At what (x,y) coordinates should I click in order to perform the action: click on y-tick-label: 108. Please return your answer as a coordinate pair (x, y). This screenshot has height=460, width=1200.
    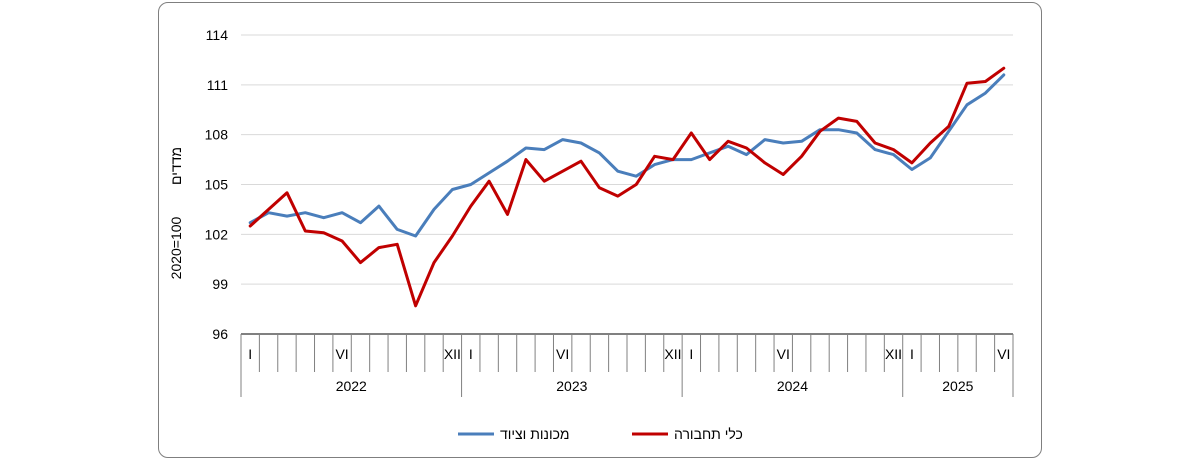
    Looking at the image, I should click on (217, 135).